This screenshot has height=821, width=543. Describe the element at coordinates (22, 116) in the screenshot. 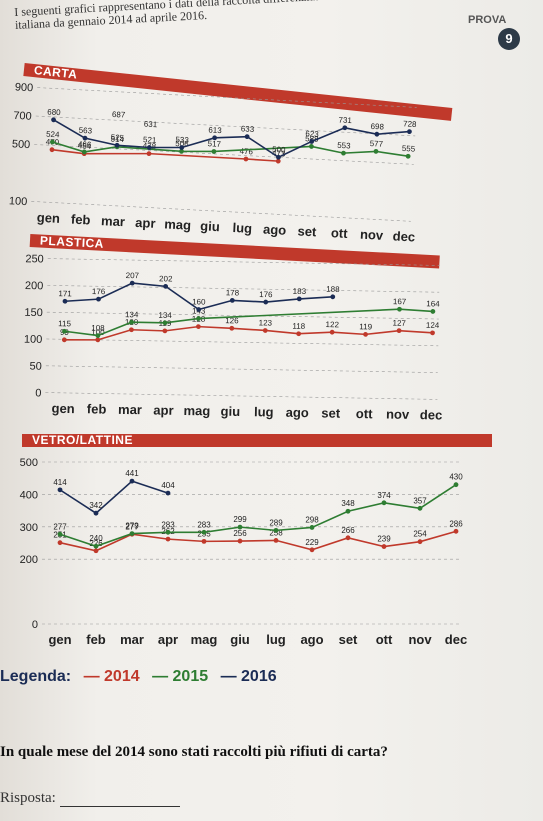

I see `y-tick-label: 700` at that location.